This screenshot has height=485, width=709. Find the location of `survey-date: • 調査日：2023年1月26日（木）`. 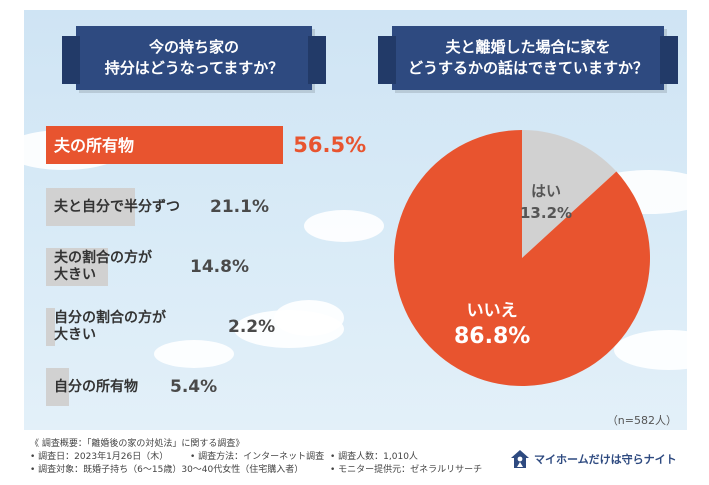

survey-date: • 調査日：2023年1月26日（木） is located at coordinates (99, 457).